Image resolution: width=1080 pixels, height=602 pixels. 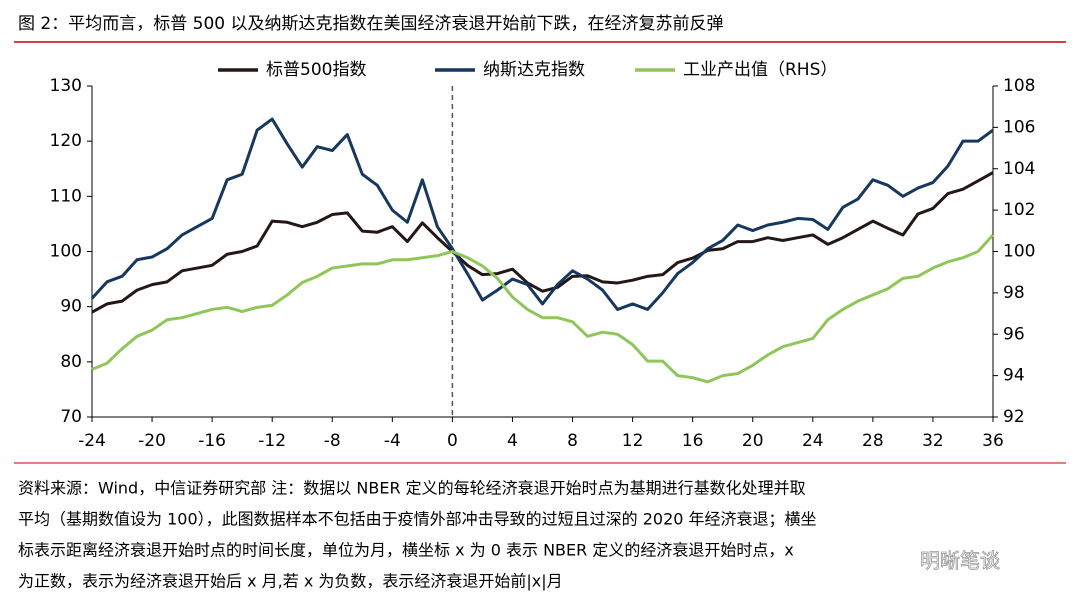 What do you see at coordinates (933, 441) in the screenshot?
I see `x-tick-label: 32` at bounding box center [933, 441].